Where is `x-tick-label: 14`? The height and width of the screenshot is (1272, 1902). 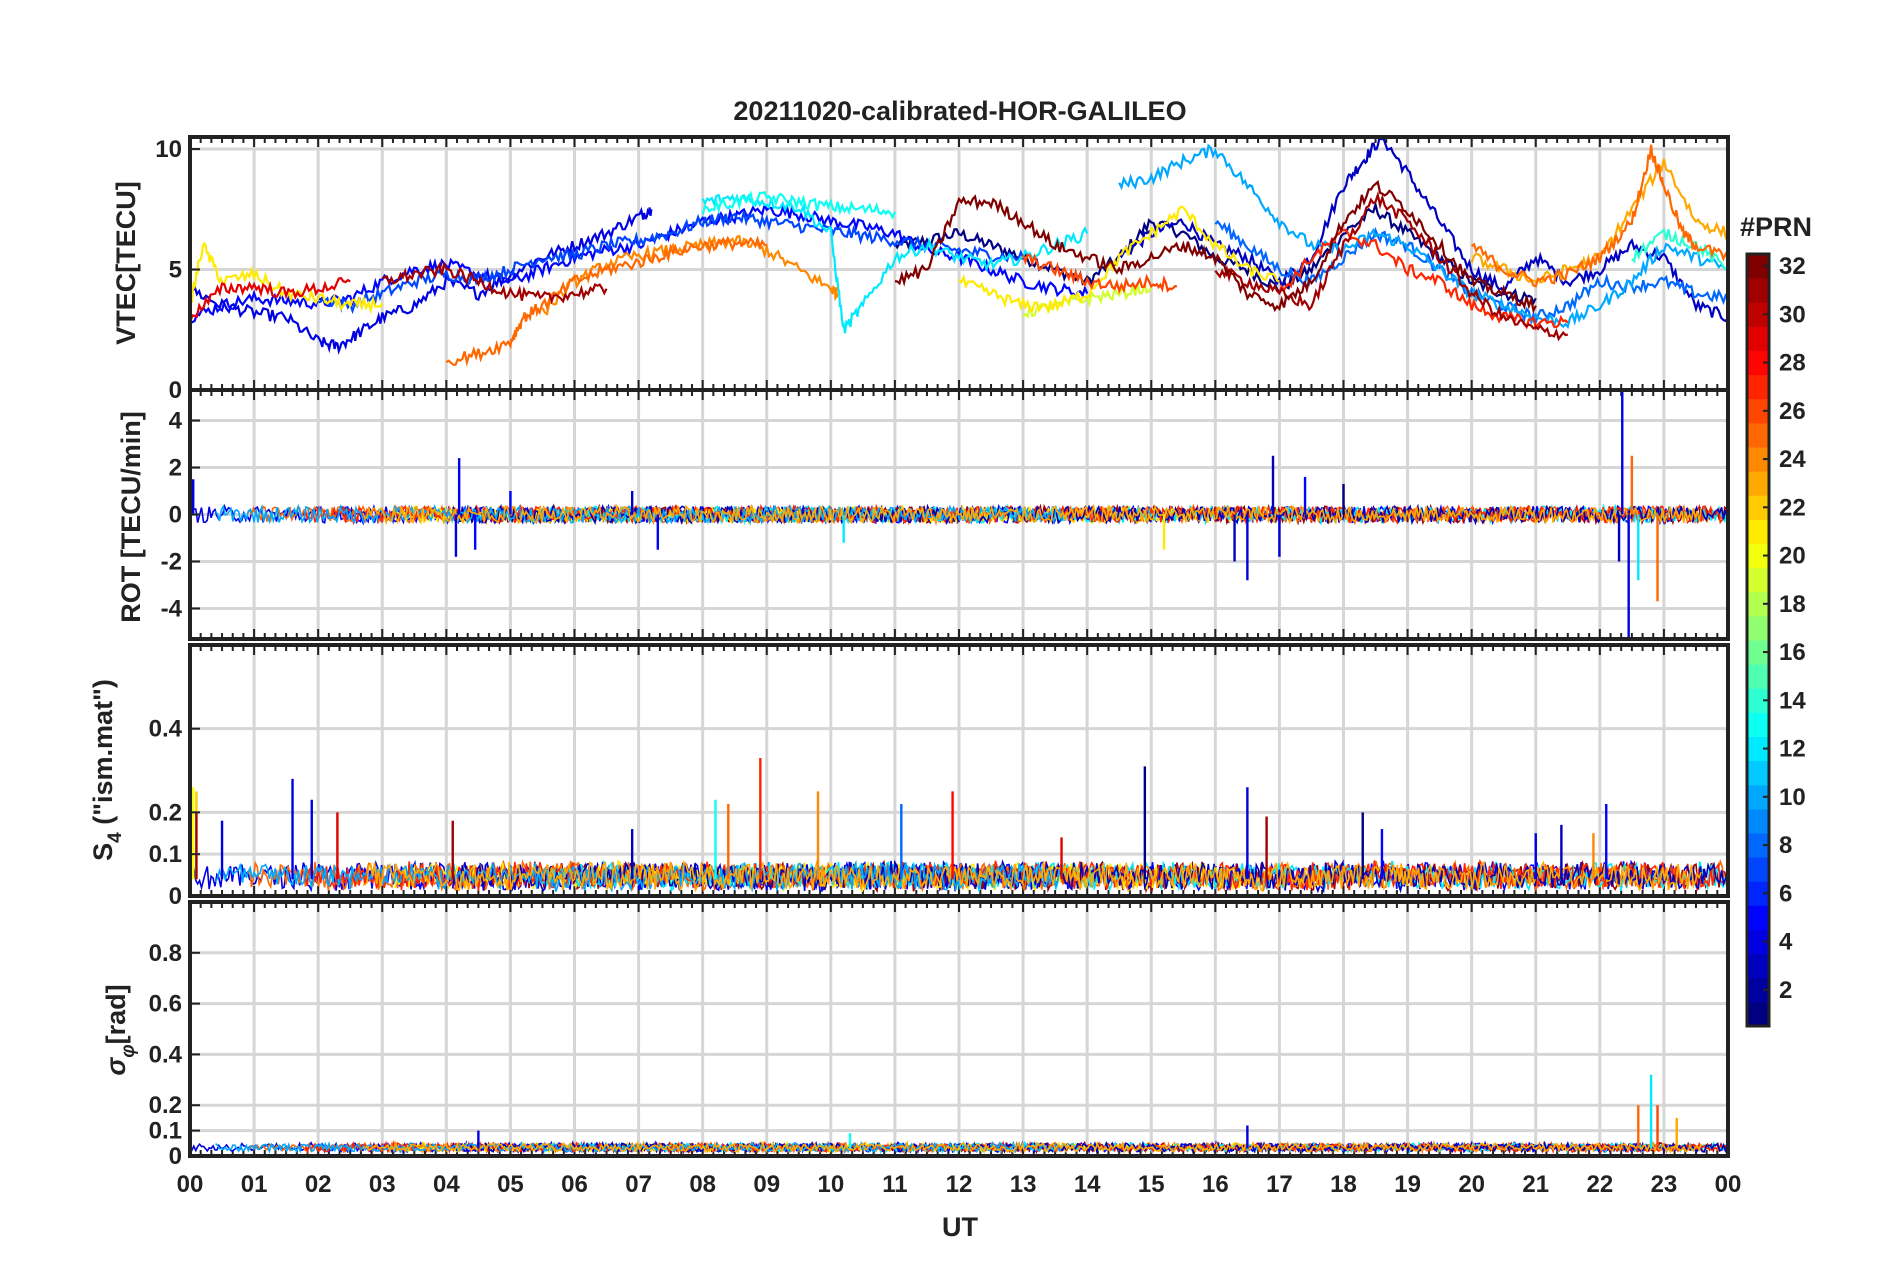 x-tick-label: 14 is located at coordinates (1087, 1184).